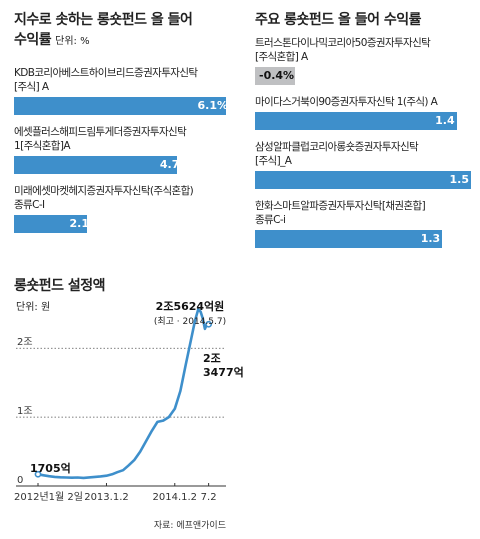 The image size is (480, 539). Describe the element at coordinates (72, 41) in the screenshot. I see `left-unit-label: 단위: %` at that location.